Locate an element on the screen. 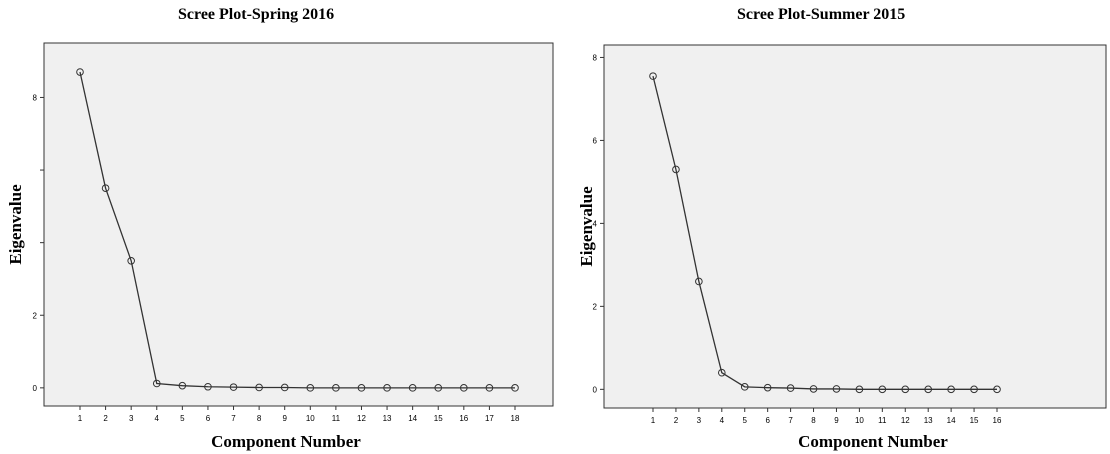  x-tick-label: 18 is located at coordinates (515, 418).